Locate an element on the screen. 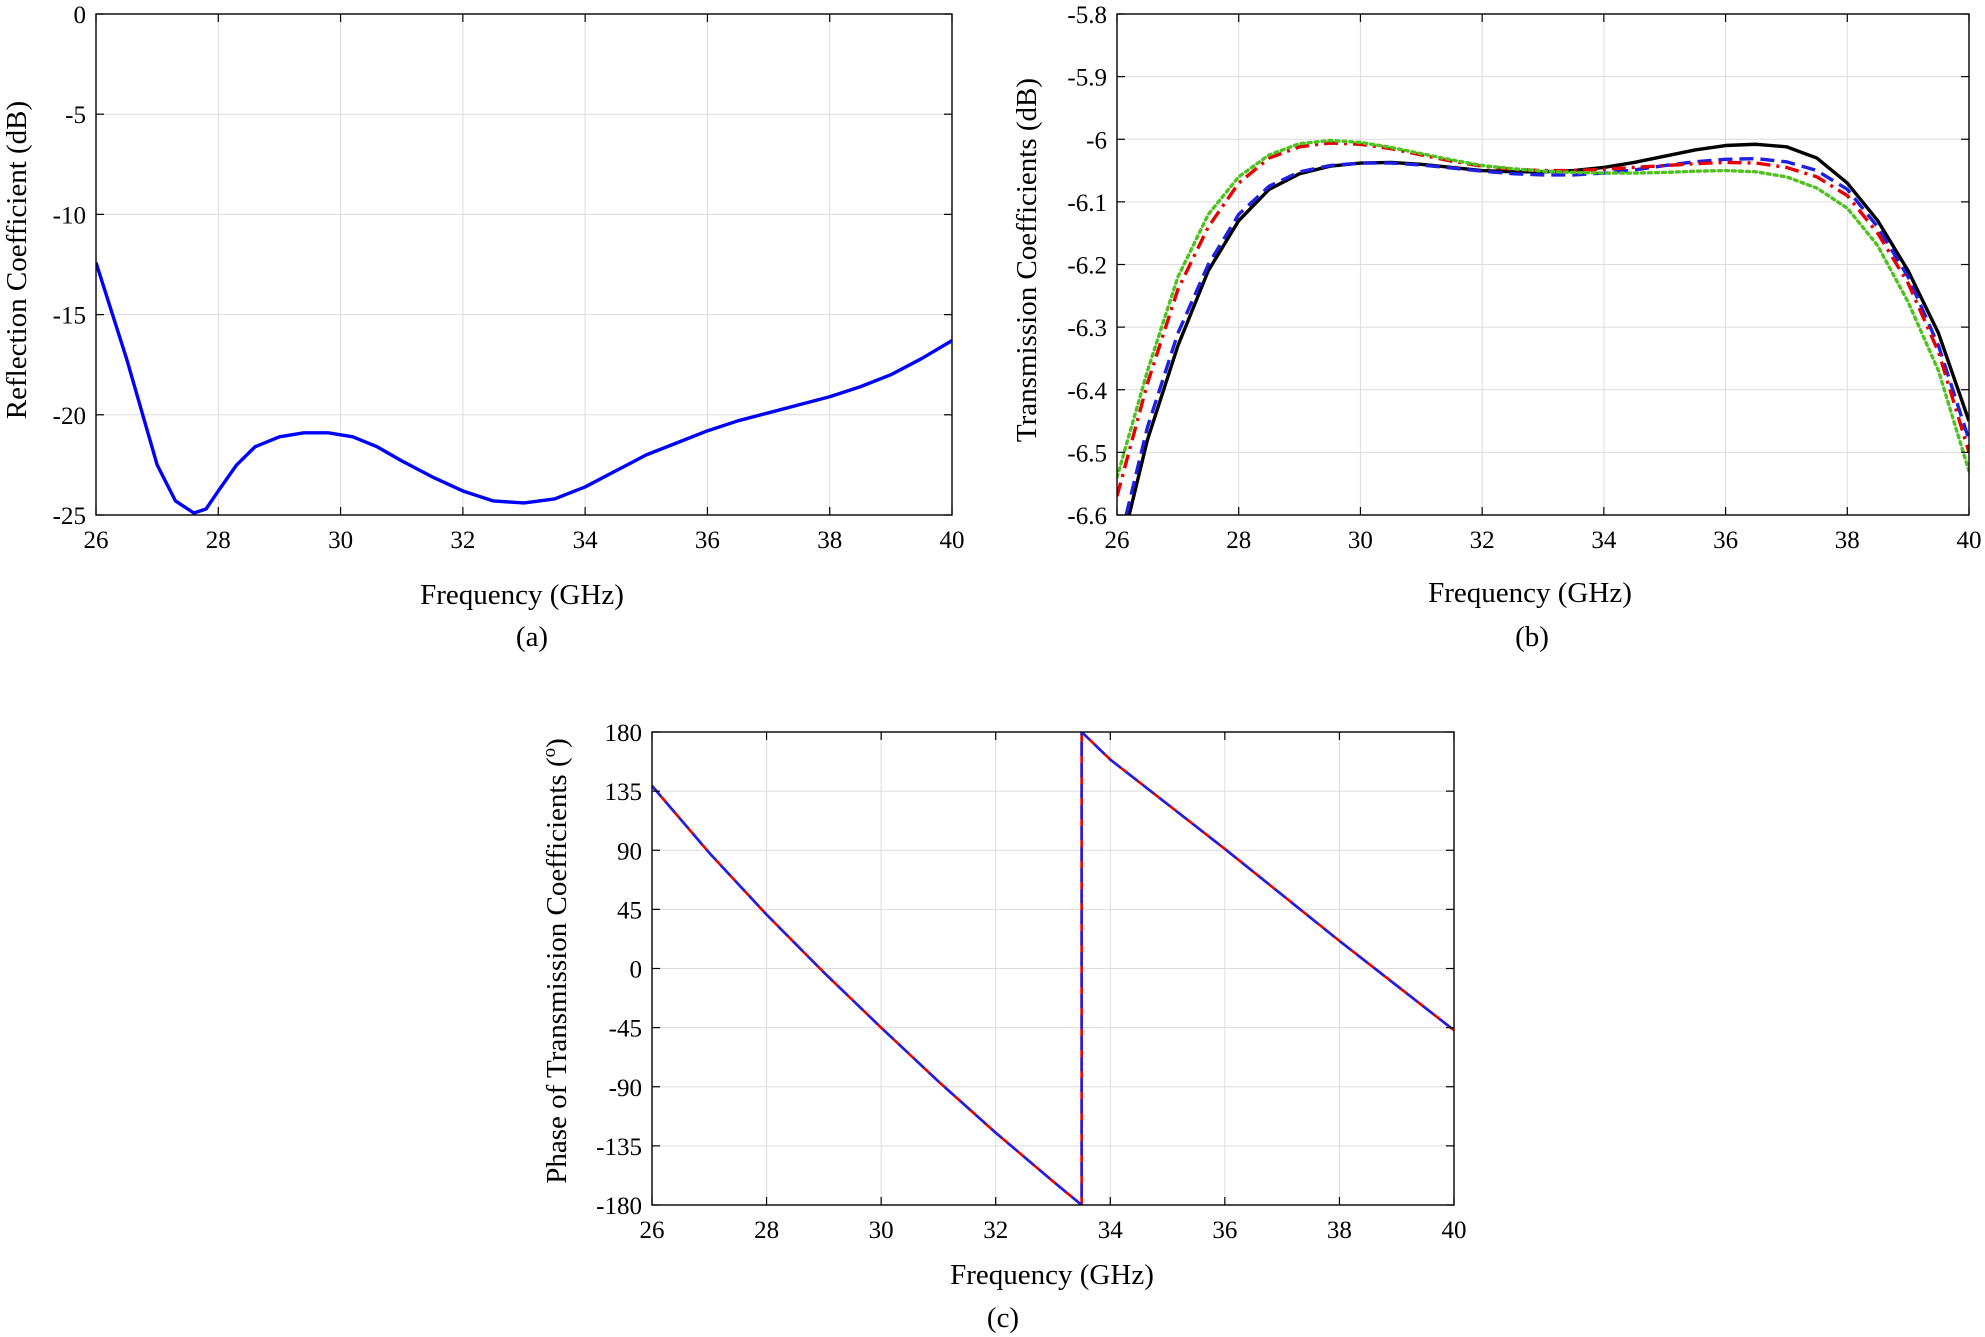 The image size is (1985, 1337). panel-b-y-tick-label: -6.1 is located at coordinates (1087, 203).